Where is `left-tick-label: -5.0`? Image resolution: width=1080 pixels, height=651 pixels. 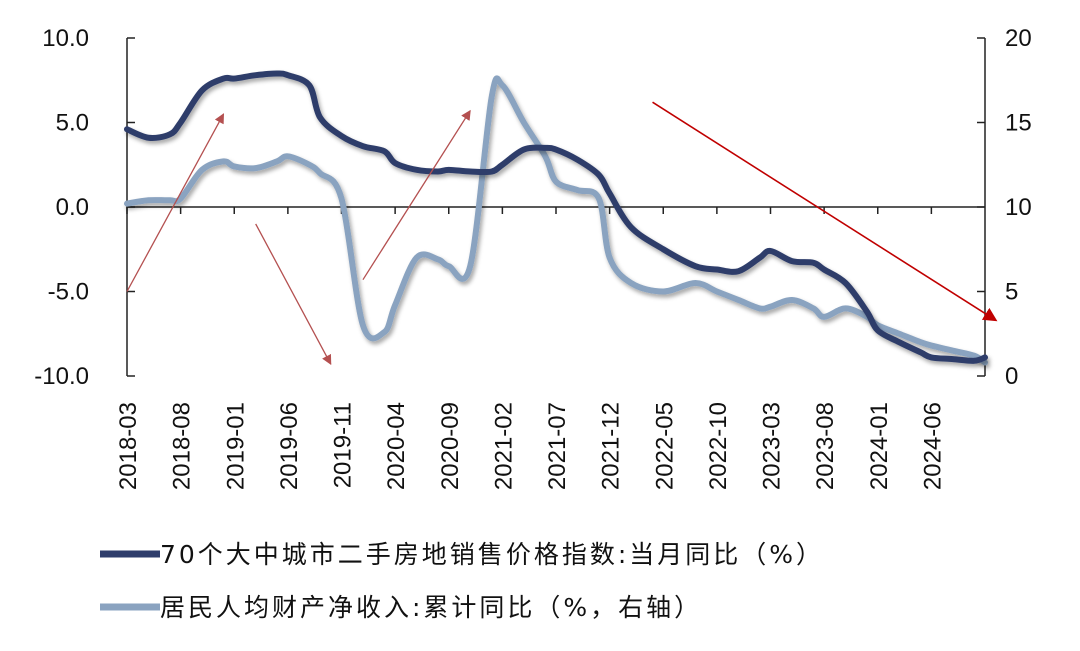
left-tick-label: -5.0 is located at coordinates (68, 292).